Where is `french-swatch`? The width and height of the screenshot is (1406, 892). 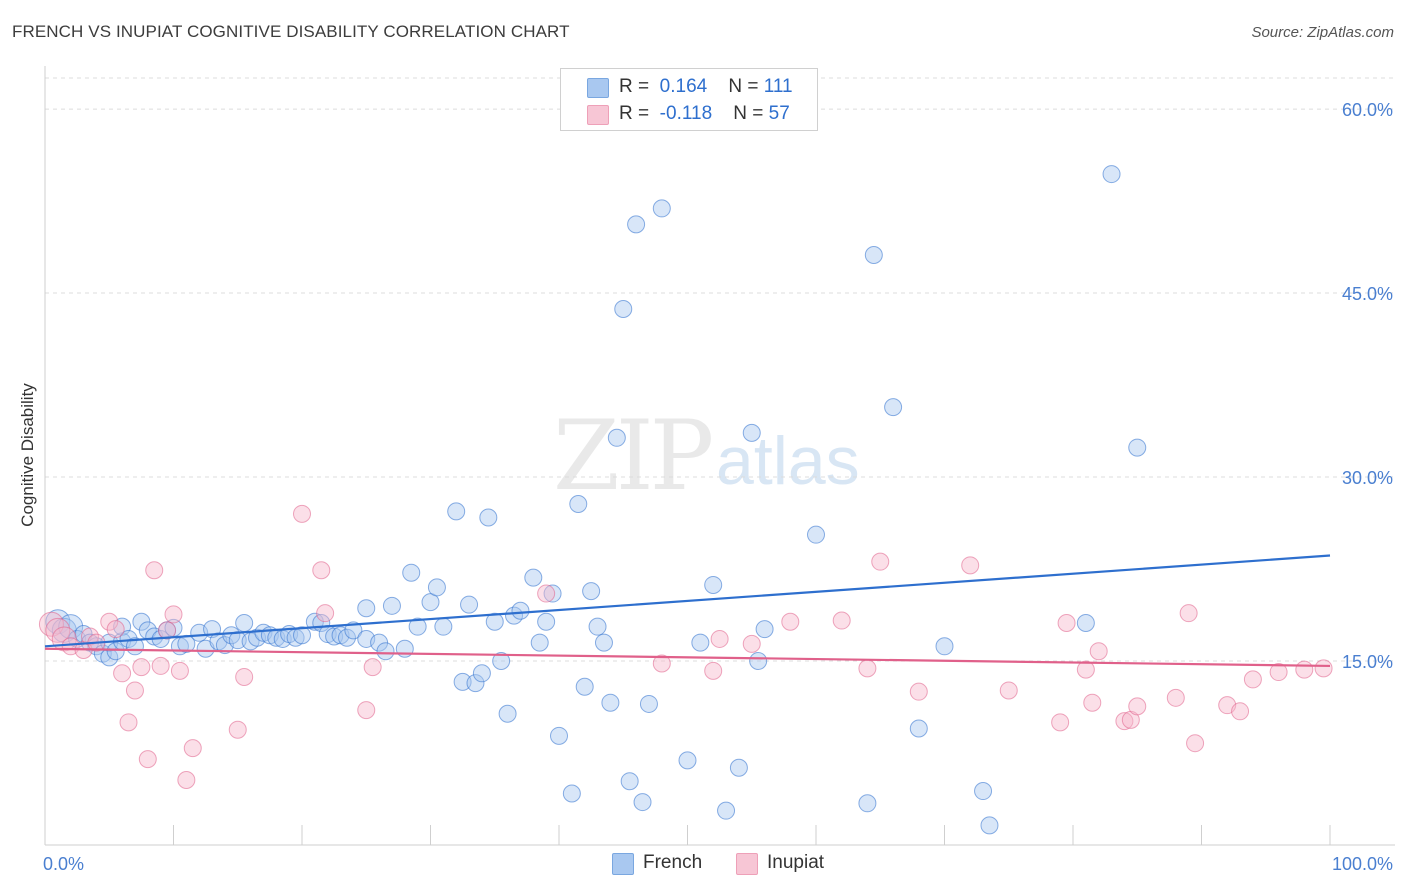
french-swatch is located at coordinates (598, 88).